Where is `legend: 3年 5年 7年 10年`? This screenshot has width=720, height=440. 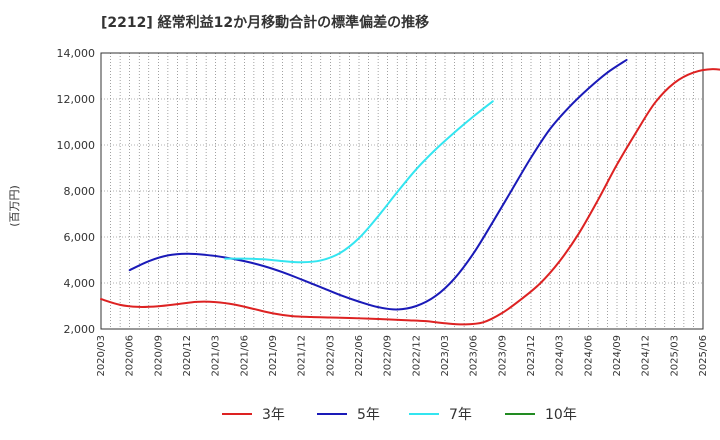
legend: 3年 5年 7年 10年 is located at coordinates (360, 414).